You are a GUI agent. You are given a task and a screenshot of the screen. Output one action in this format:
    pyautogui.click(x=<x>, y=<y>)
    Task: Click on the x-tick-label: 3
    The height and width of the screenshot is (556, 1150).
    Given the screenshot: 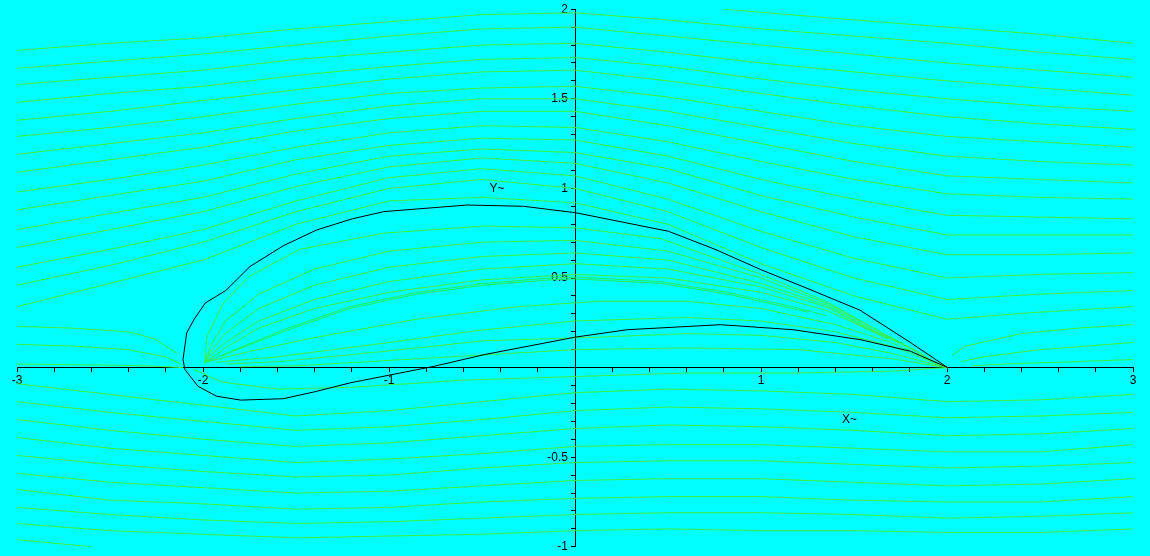 What is the action you would take?
    pyautogui.click(x=1133, y=380)
    